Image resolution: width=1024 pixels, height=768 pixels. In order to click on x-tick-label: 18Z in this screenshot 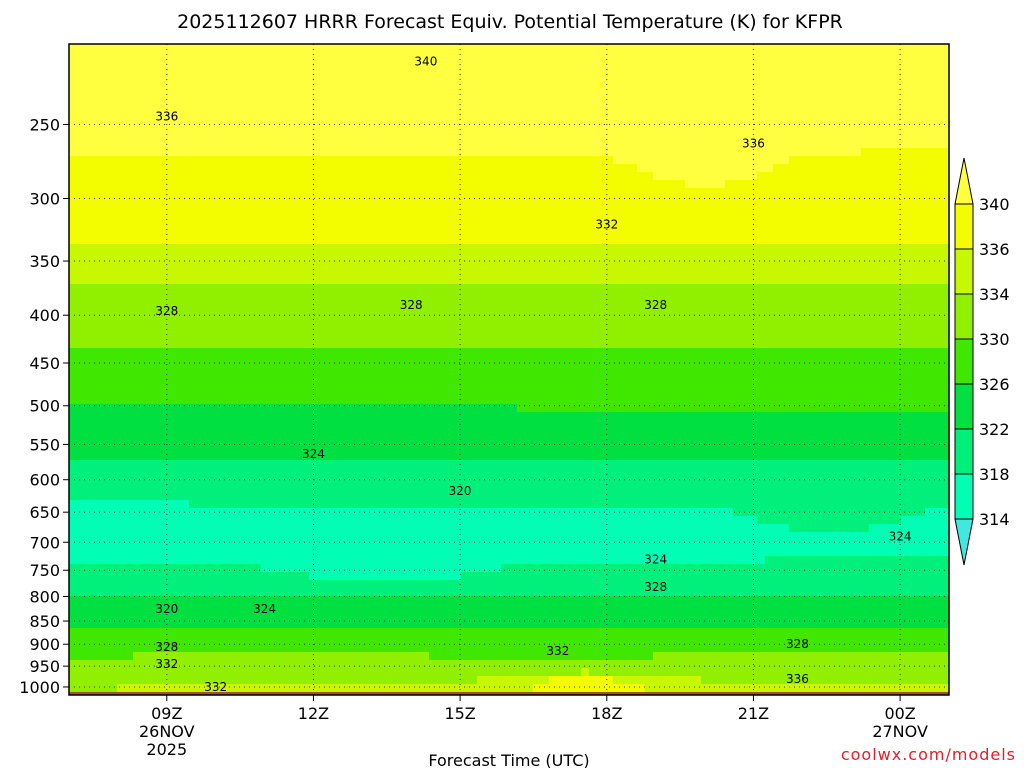, I will do `click(606, 713)`.